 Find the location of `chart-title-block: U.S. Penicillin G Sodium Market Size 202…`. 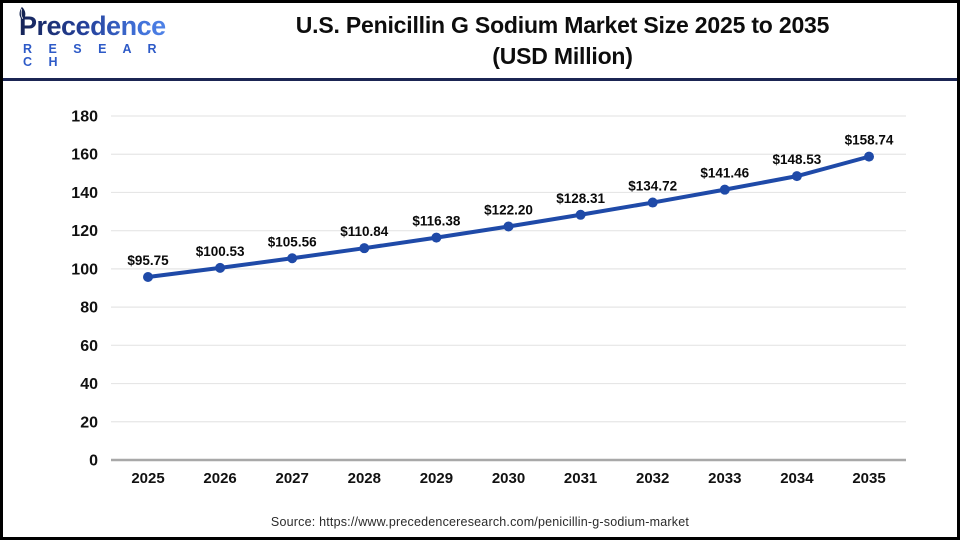

chart-title-block: U.S. Penicillin G Sodium Market Size 202… is located at coordinates (562, 40).